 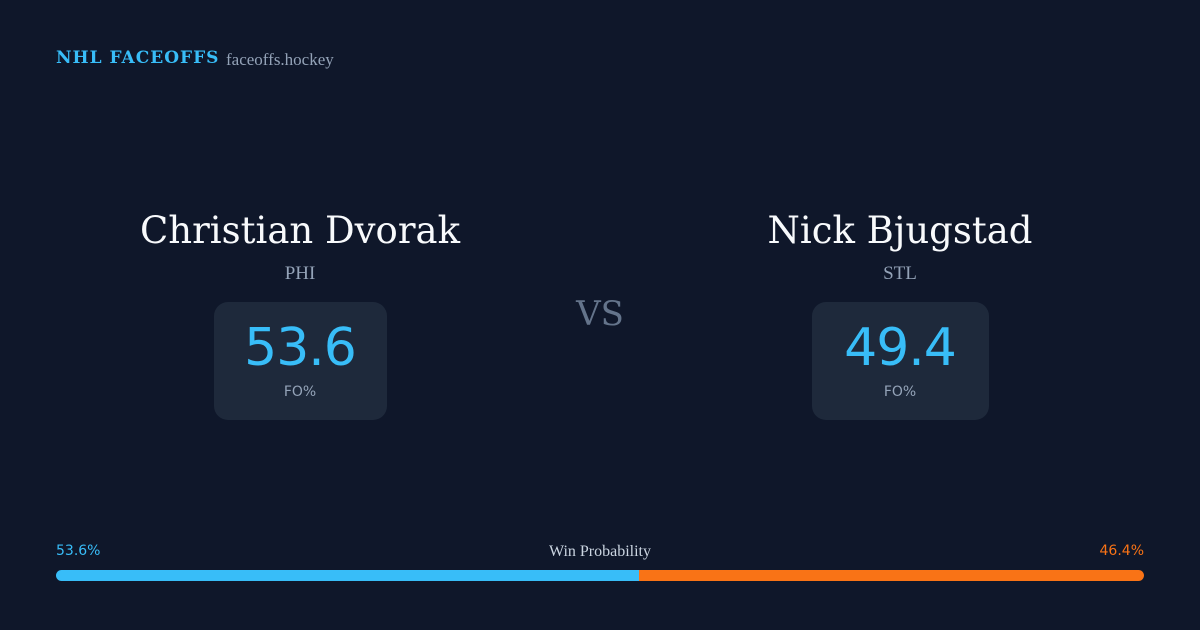 I want to click on vs: VS, so click(x=600, y=314).